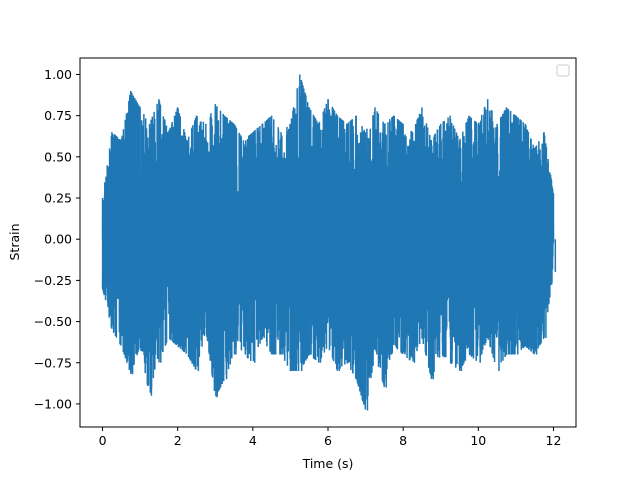  I want to click on y-tick-label: −1.00, so click(53, 403).